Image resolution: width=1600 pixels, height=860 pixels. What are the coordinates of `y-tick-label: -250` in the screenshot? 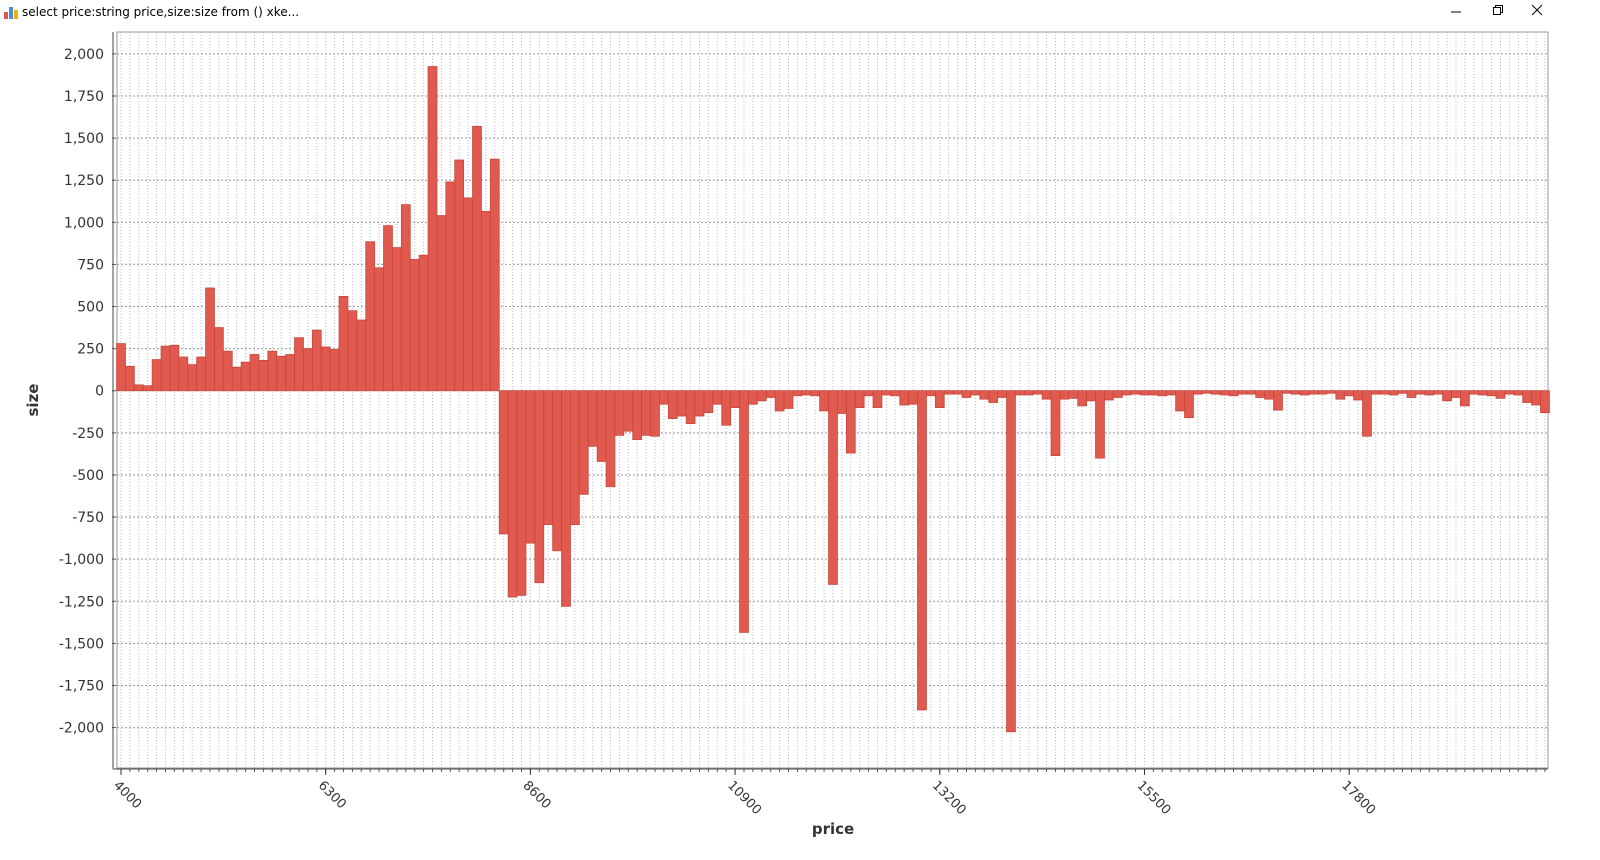 It's located at (88, 434).